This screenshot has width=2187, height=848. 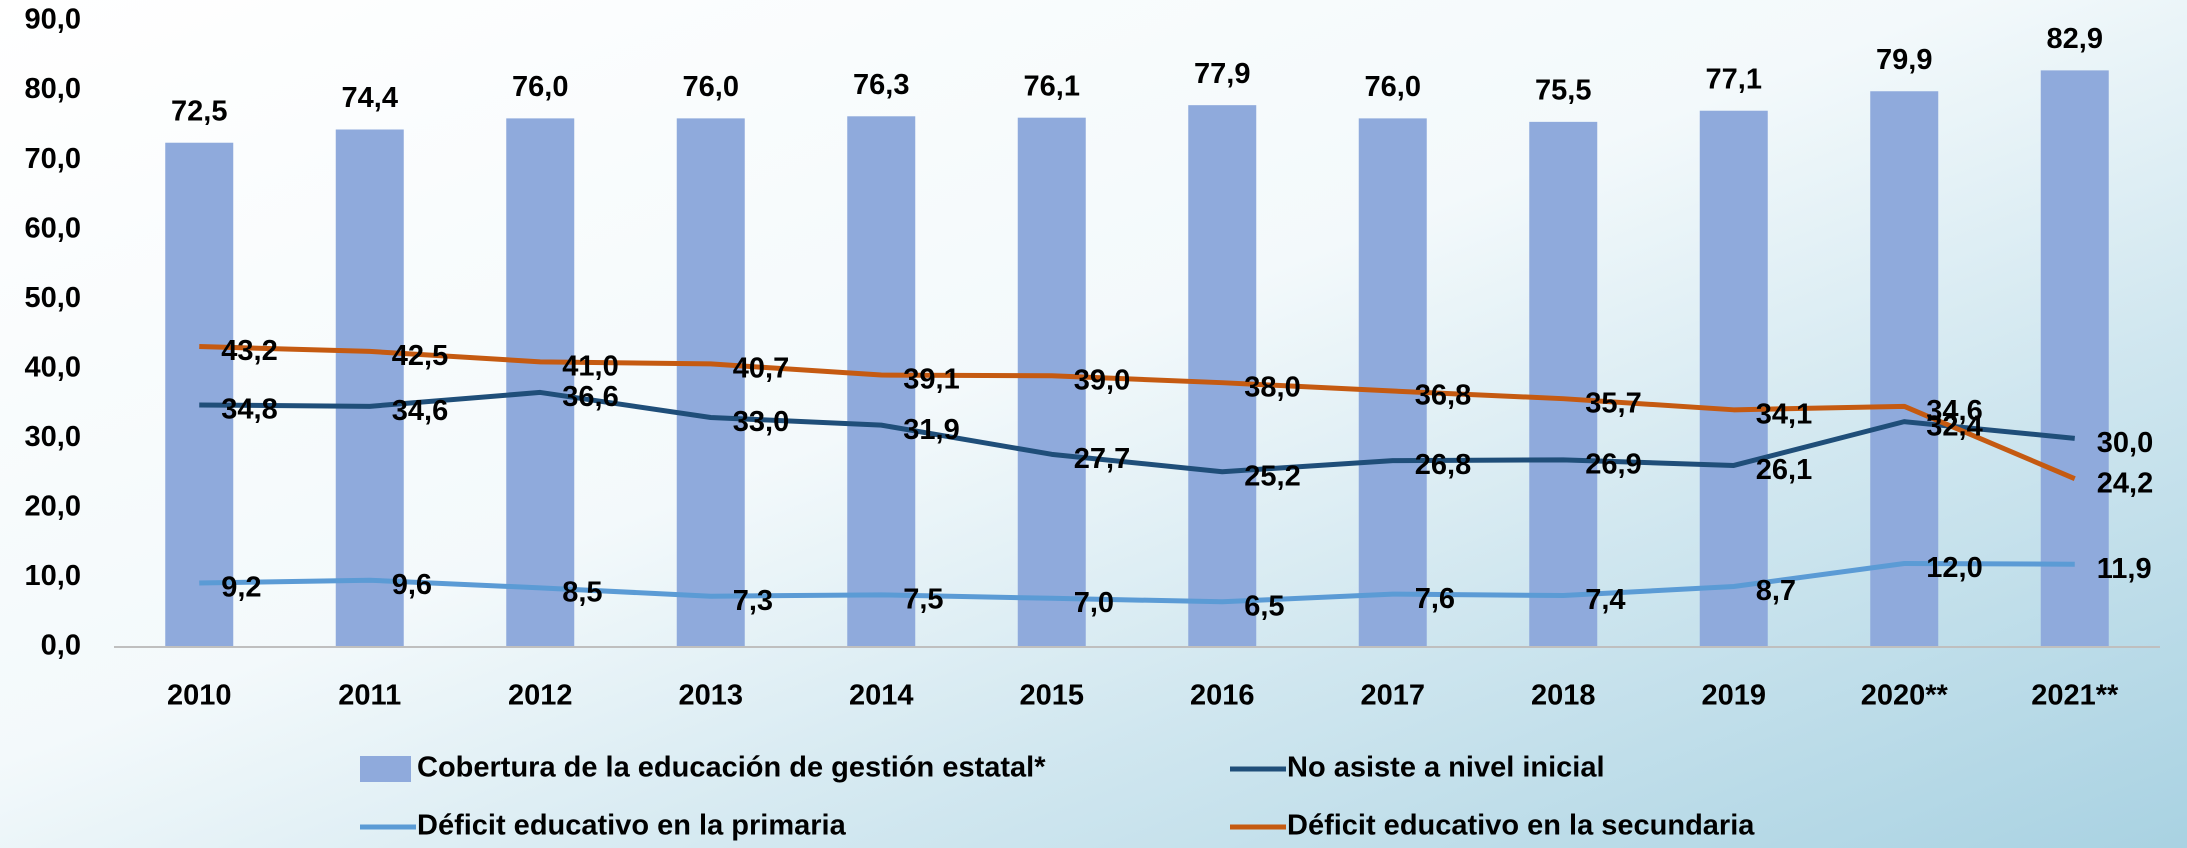 What do you see at coordinates (1613, 465) in the screenshot?
I see `data-label: 26,9` at bounding box center [1613, 465].